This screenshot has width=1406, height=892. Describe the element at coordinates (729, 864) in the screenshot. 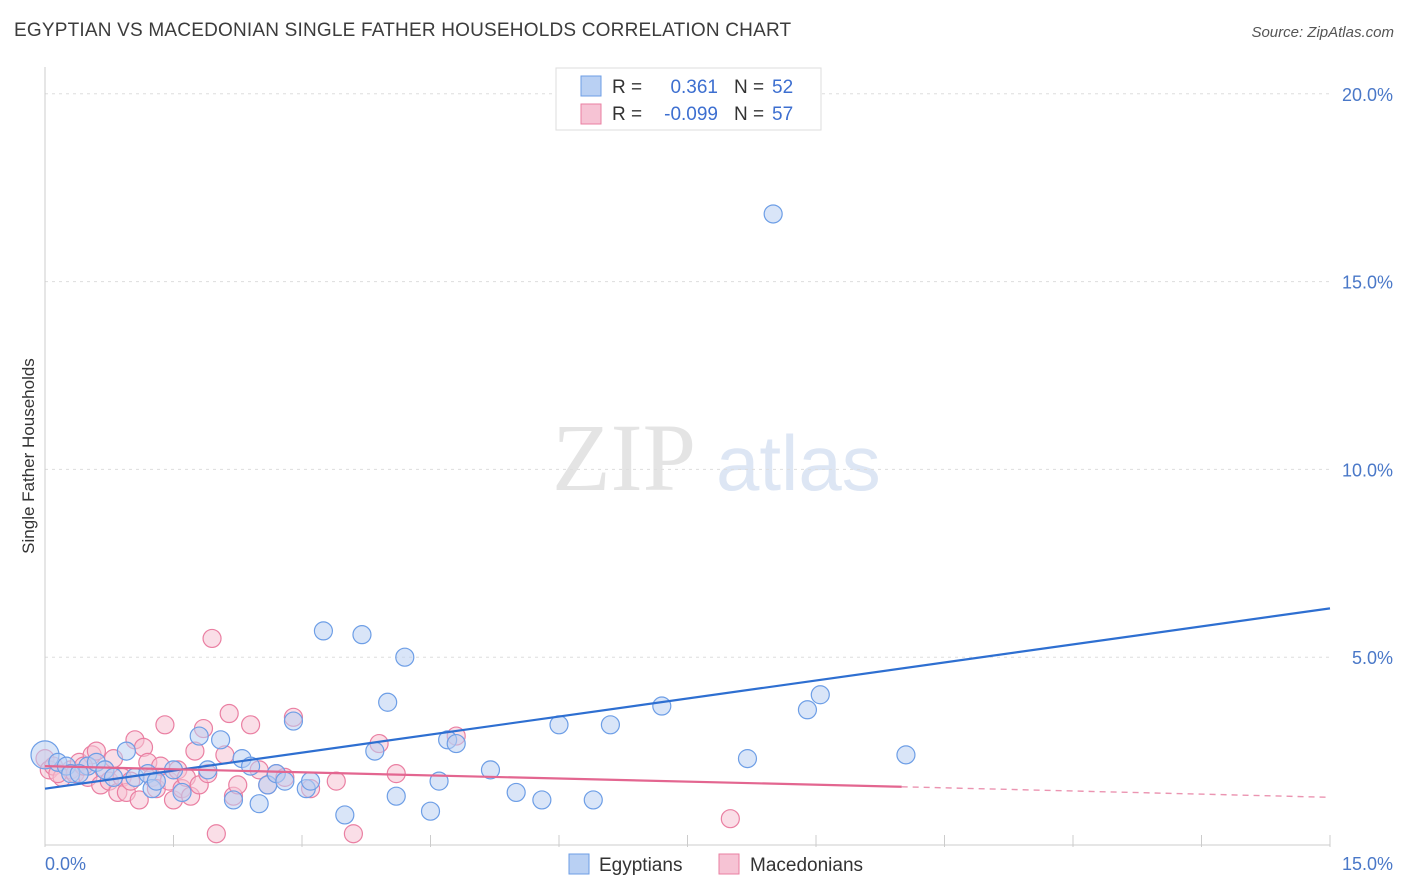

I see `bottom-legend-swatch-macedonians` at that location.